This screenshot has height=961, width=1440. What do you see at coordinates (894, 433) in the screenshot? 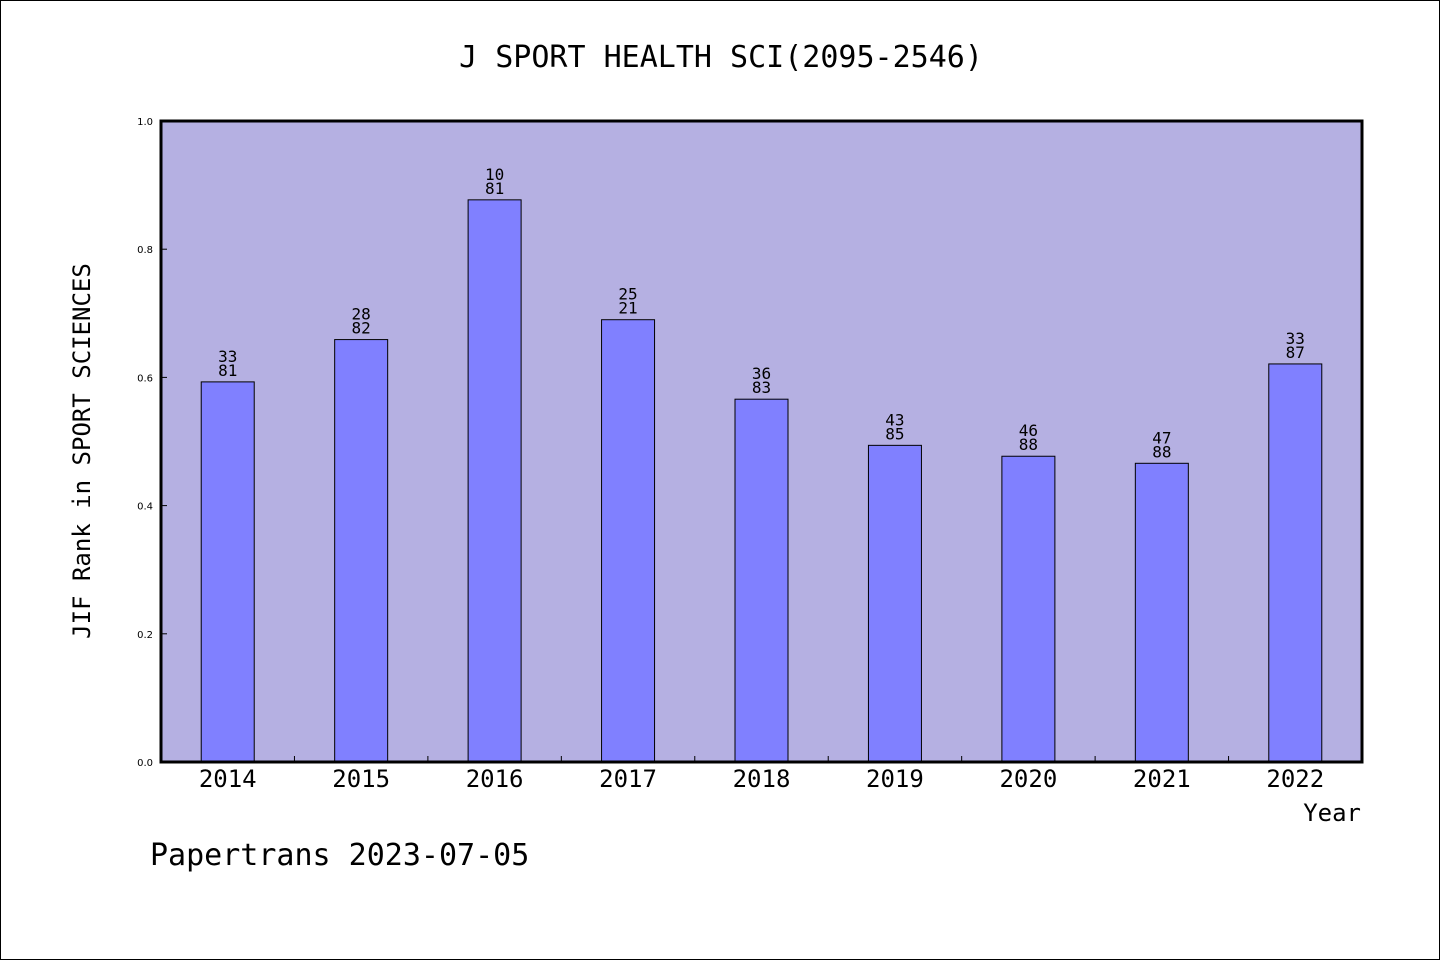
I see `bar-label-total: 85` at bounding box center [894, 433].